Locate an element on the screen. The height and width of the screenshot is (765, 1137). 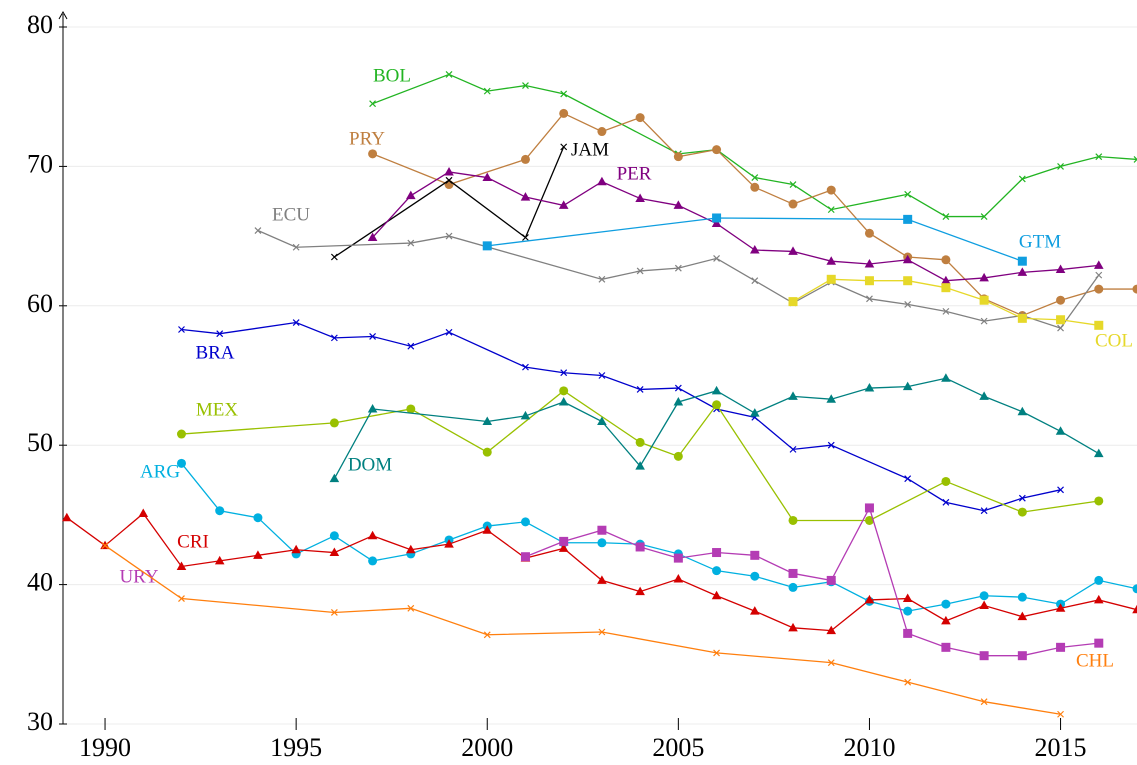
series-label: DOM is located at coordinates (370, 464).